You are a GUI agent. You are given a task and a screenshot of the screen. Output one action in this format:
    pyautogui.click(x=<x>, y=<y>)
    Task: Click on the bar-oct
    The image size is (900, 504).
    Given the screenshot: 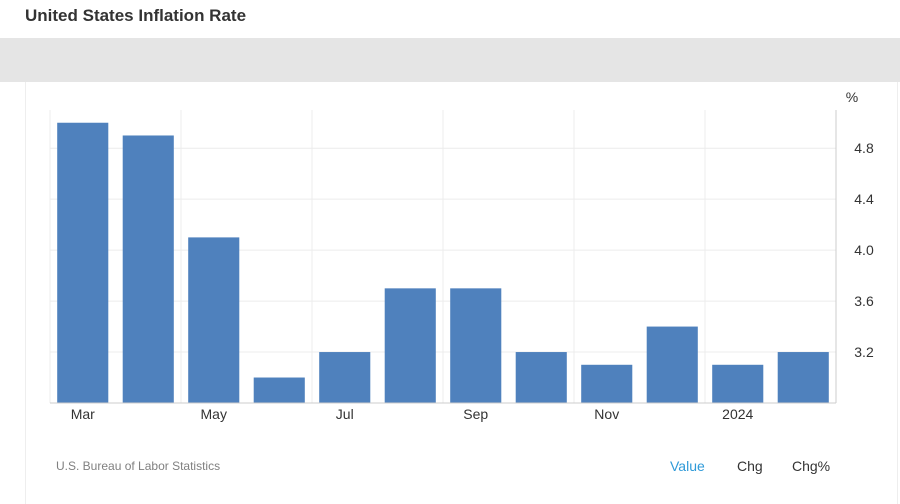 What is the action you would take?
    pyautogui.click(x=541, y=377)
    